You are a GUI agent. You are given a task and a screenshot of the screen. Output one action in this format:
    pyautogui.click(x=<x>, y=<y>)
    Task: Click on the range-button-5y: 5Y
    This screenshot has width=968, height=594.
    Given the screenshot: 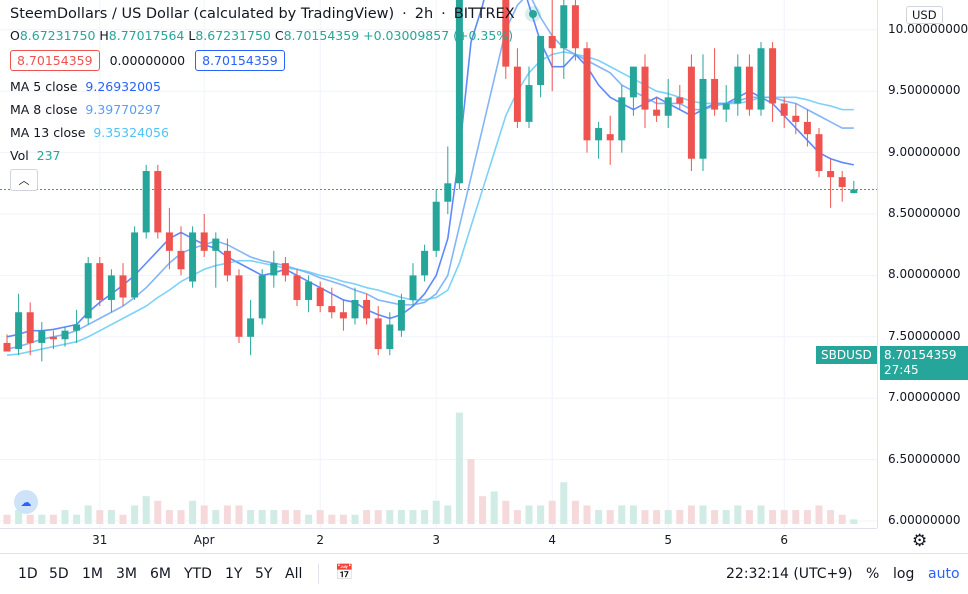 What is the action you would take?
    pyautogui.click(x=264, y=574)
    